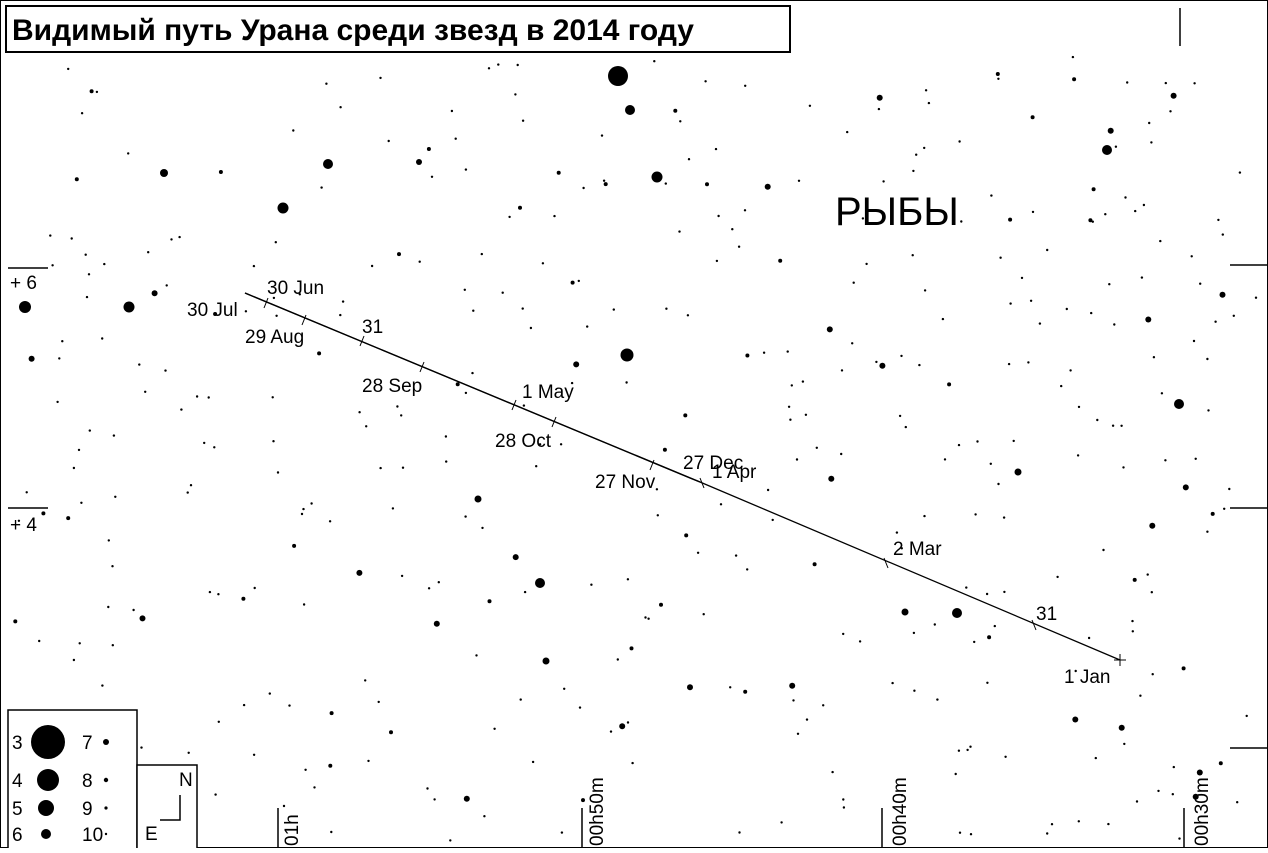 This screenshot has height=853, width=1268. Describe the element at coordinates (106, 780) in the screenshot. I see `legend-star` at that location.